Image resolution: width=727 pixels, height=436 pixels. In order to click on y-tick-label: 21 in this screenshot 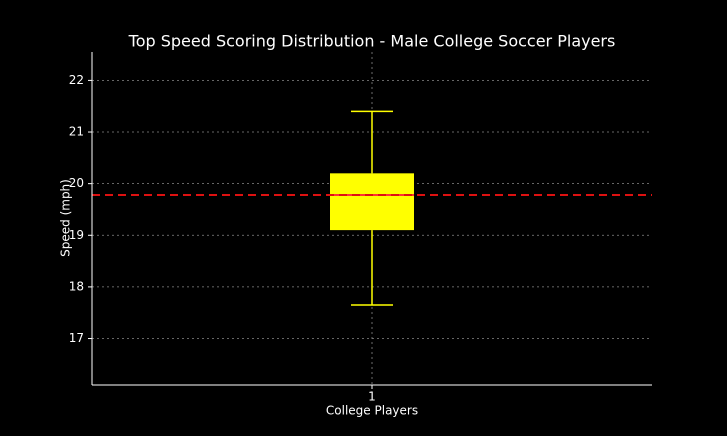, I will do `click(76, 132)`.